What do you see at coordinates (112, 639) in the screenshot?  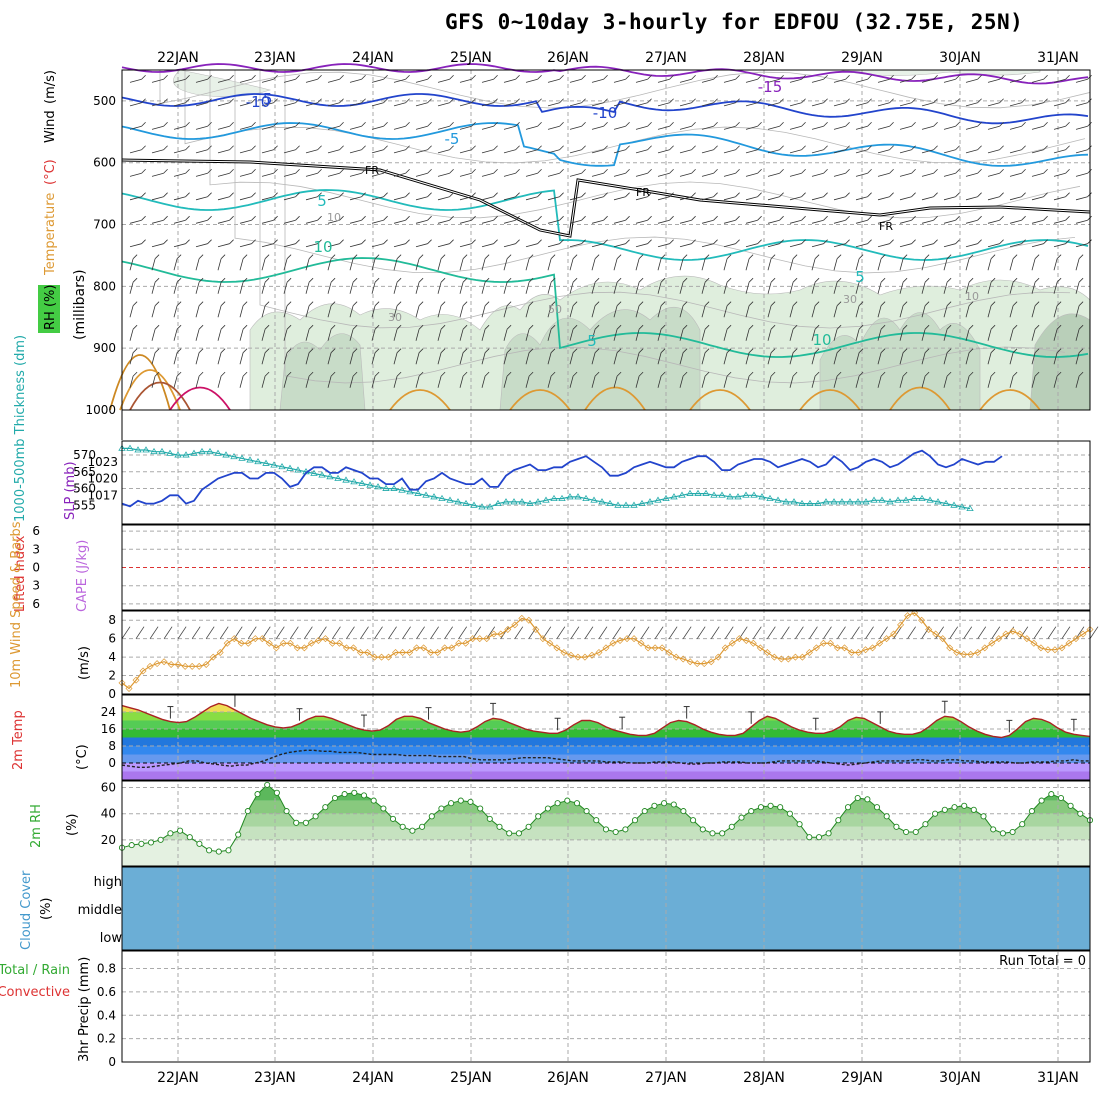 I see `wind-tick: 6` at bounding box center [112, 639].